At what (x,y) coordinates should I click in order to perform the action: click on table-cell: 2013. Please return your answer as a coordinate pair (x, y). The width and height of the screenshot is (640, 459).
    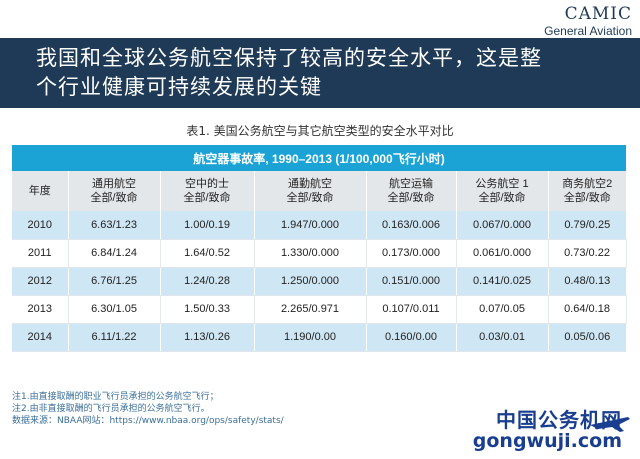
    Looking at the image, I should click on (40, 309).